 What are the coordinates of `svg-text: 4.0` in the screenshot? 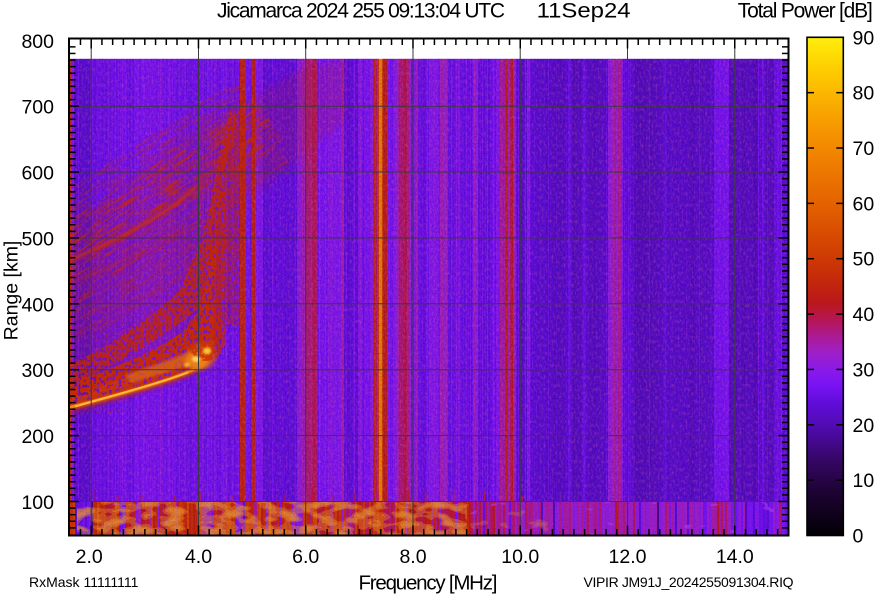 It's located at (198, 557).